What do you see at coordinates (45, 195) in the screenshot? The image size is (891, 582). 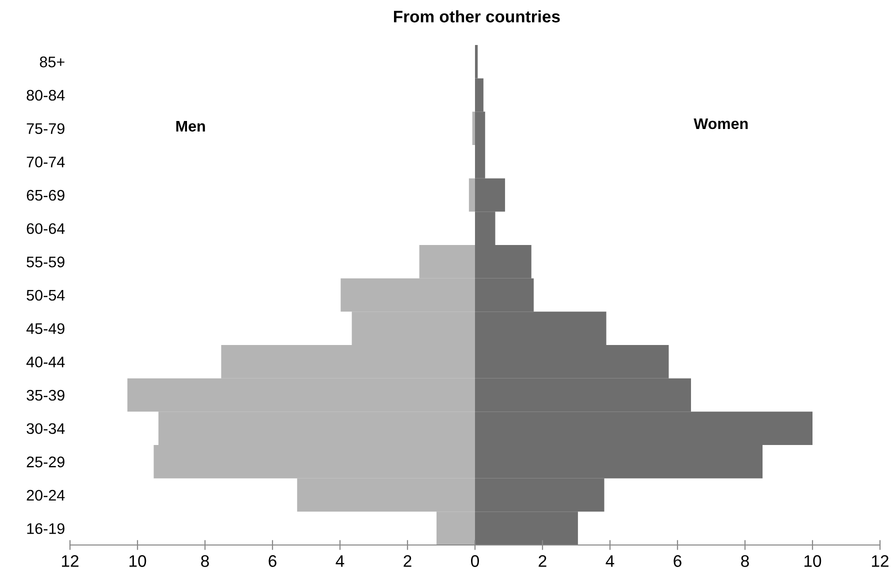 I see `y-tick-label: 65-69` at bounding box center [45, 195].